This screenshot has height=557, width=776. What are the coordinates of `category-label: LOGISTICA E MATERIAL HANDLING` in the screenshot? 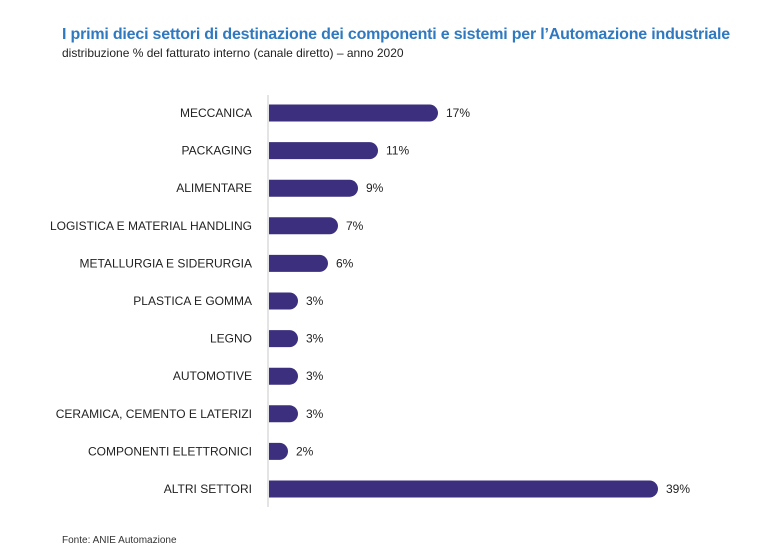 It's located at (151, 226).